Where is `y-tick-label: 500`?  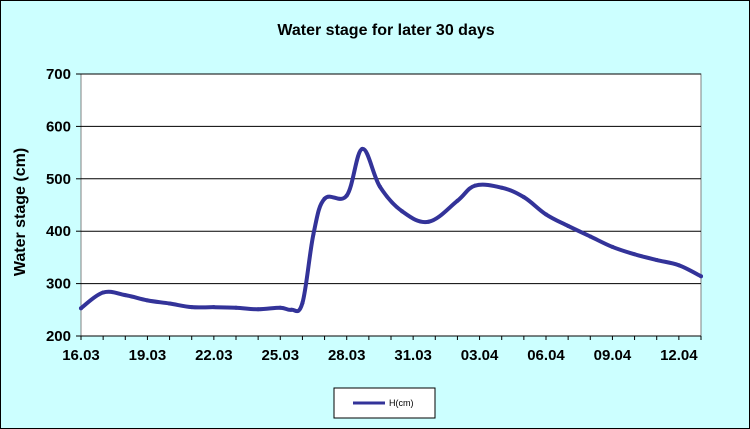
y-tick-label: 500 is located at coordinates (58, 179).